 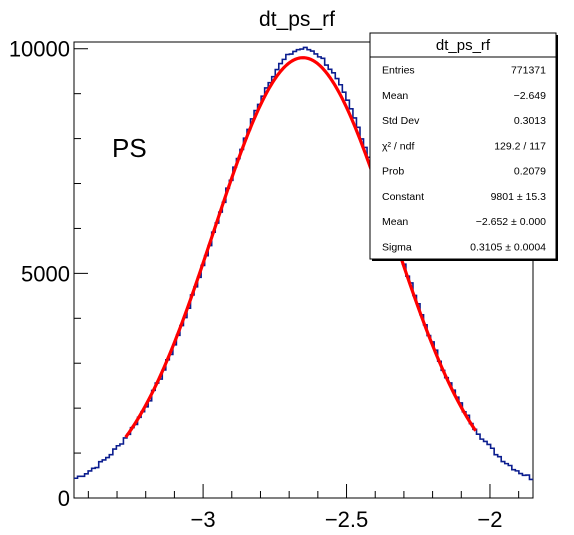 What do you see at coordinates (398, 71) in the screenshot?
I see `stats-label: Entries` at bounding box center [398, 71].